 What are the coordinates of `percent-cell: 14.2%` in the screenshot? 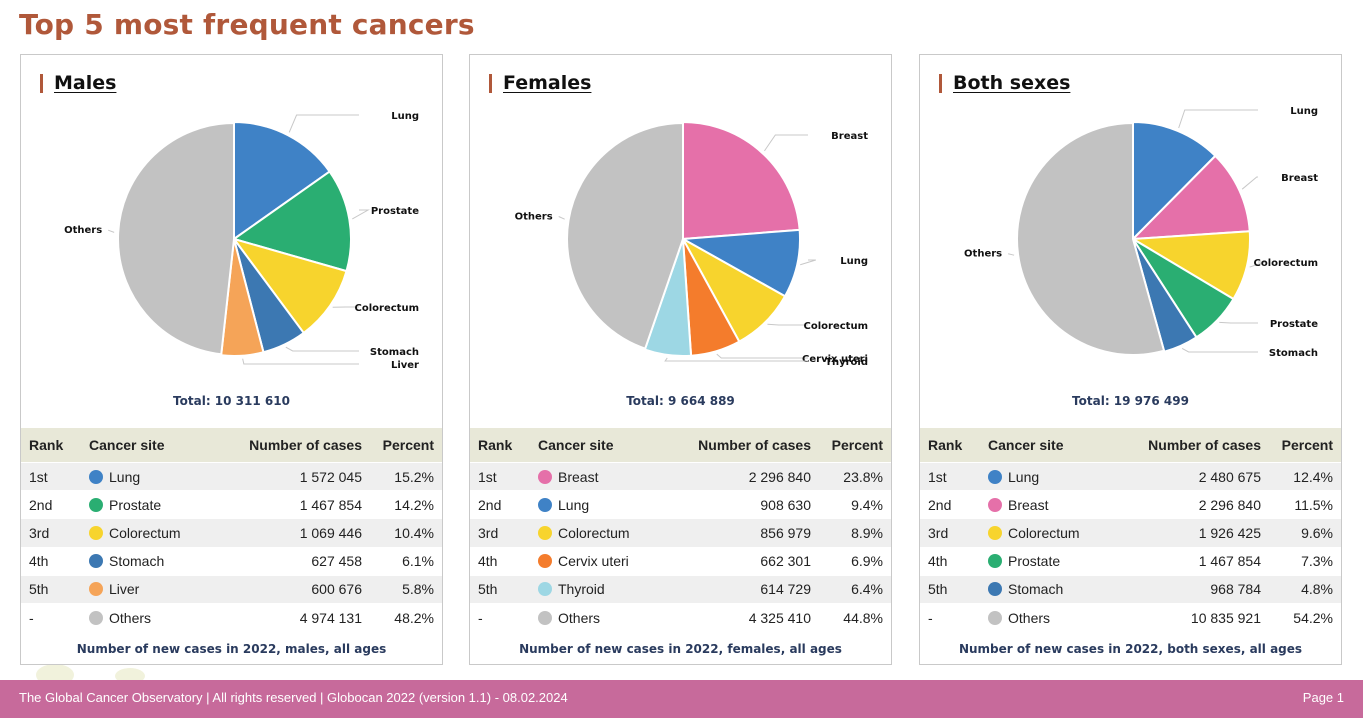 It's located at (402, 504).